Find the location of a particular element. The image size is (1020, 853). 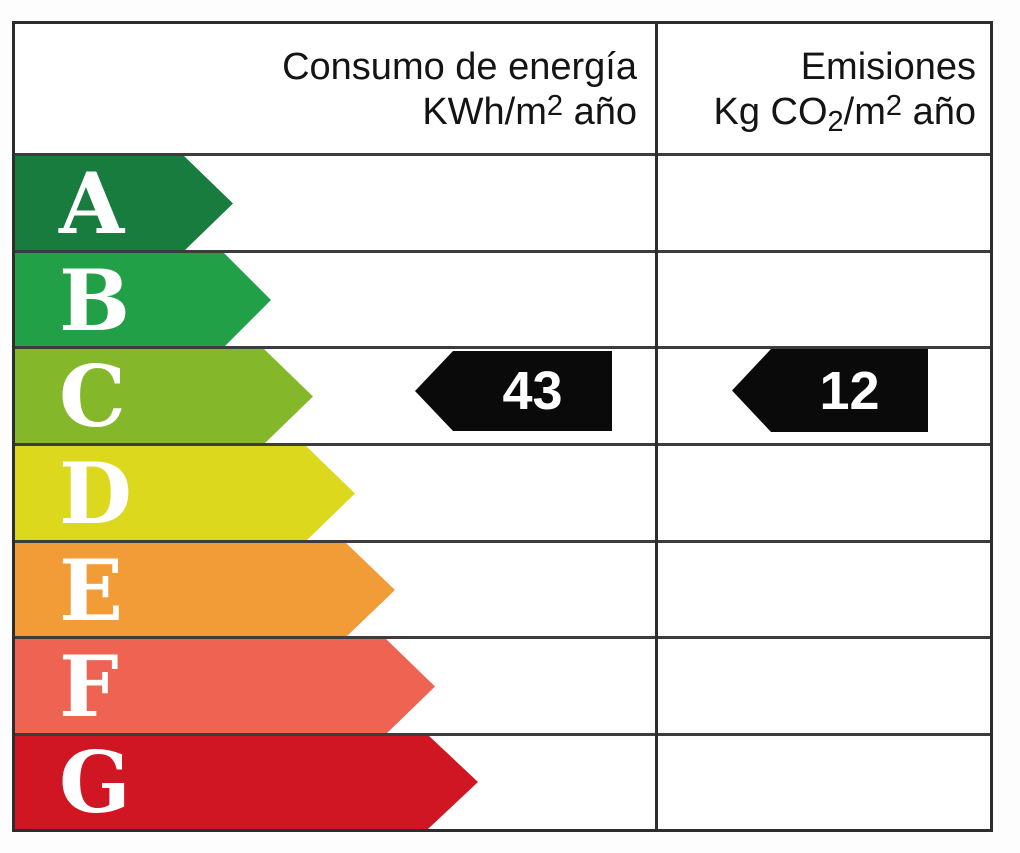

rating-letter-e: E is located at coordinates (91, 590).